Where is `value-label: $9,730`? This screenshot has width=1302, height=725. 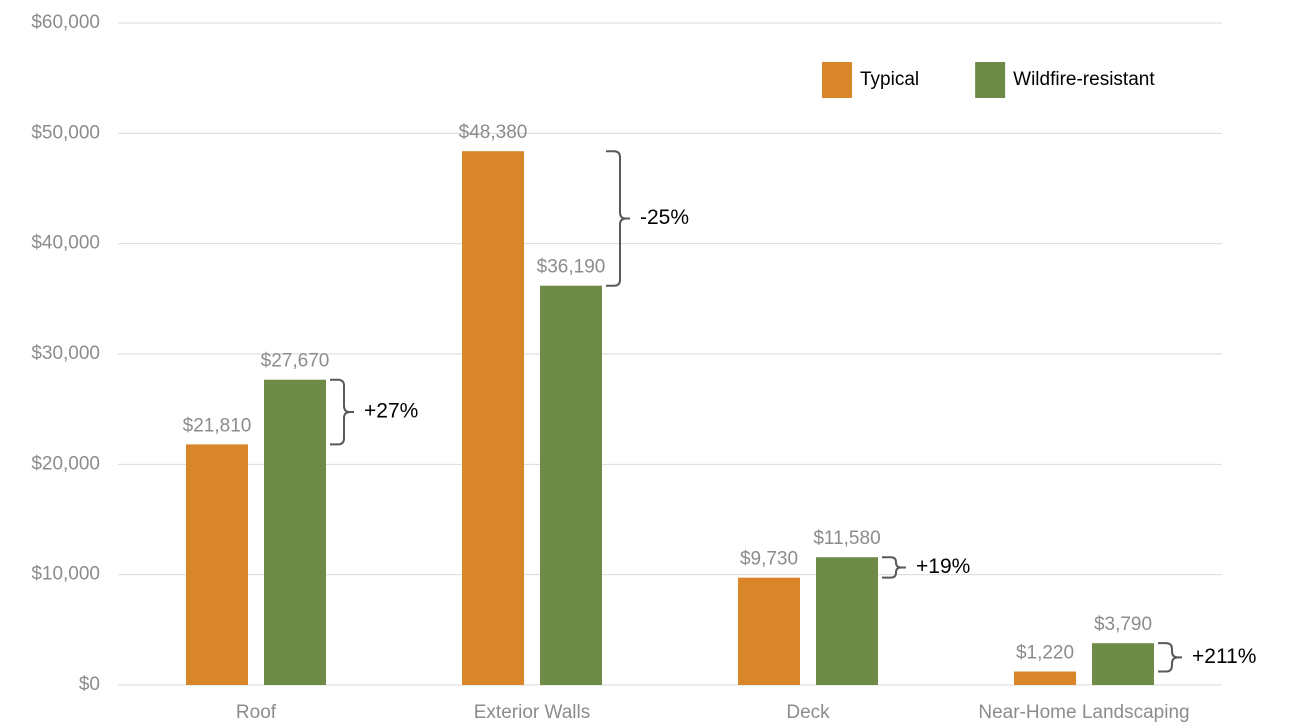 value-label: $9,730 is located at coordinates (769, 559).